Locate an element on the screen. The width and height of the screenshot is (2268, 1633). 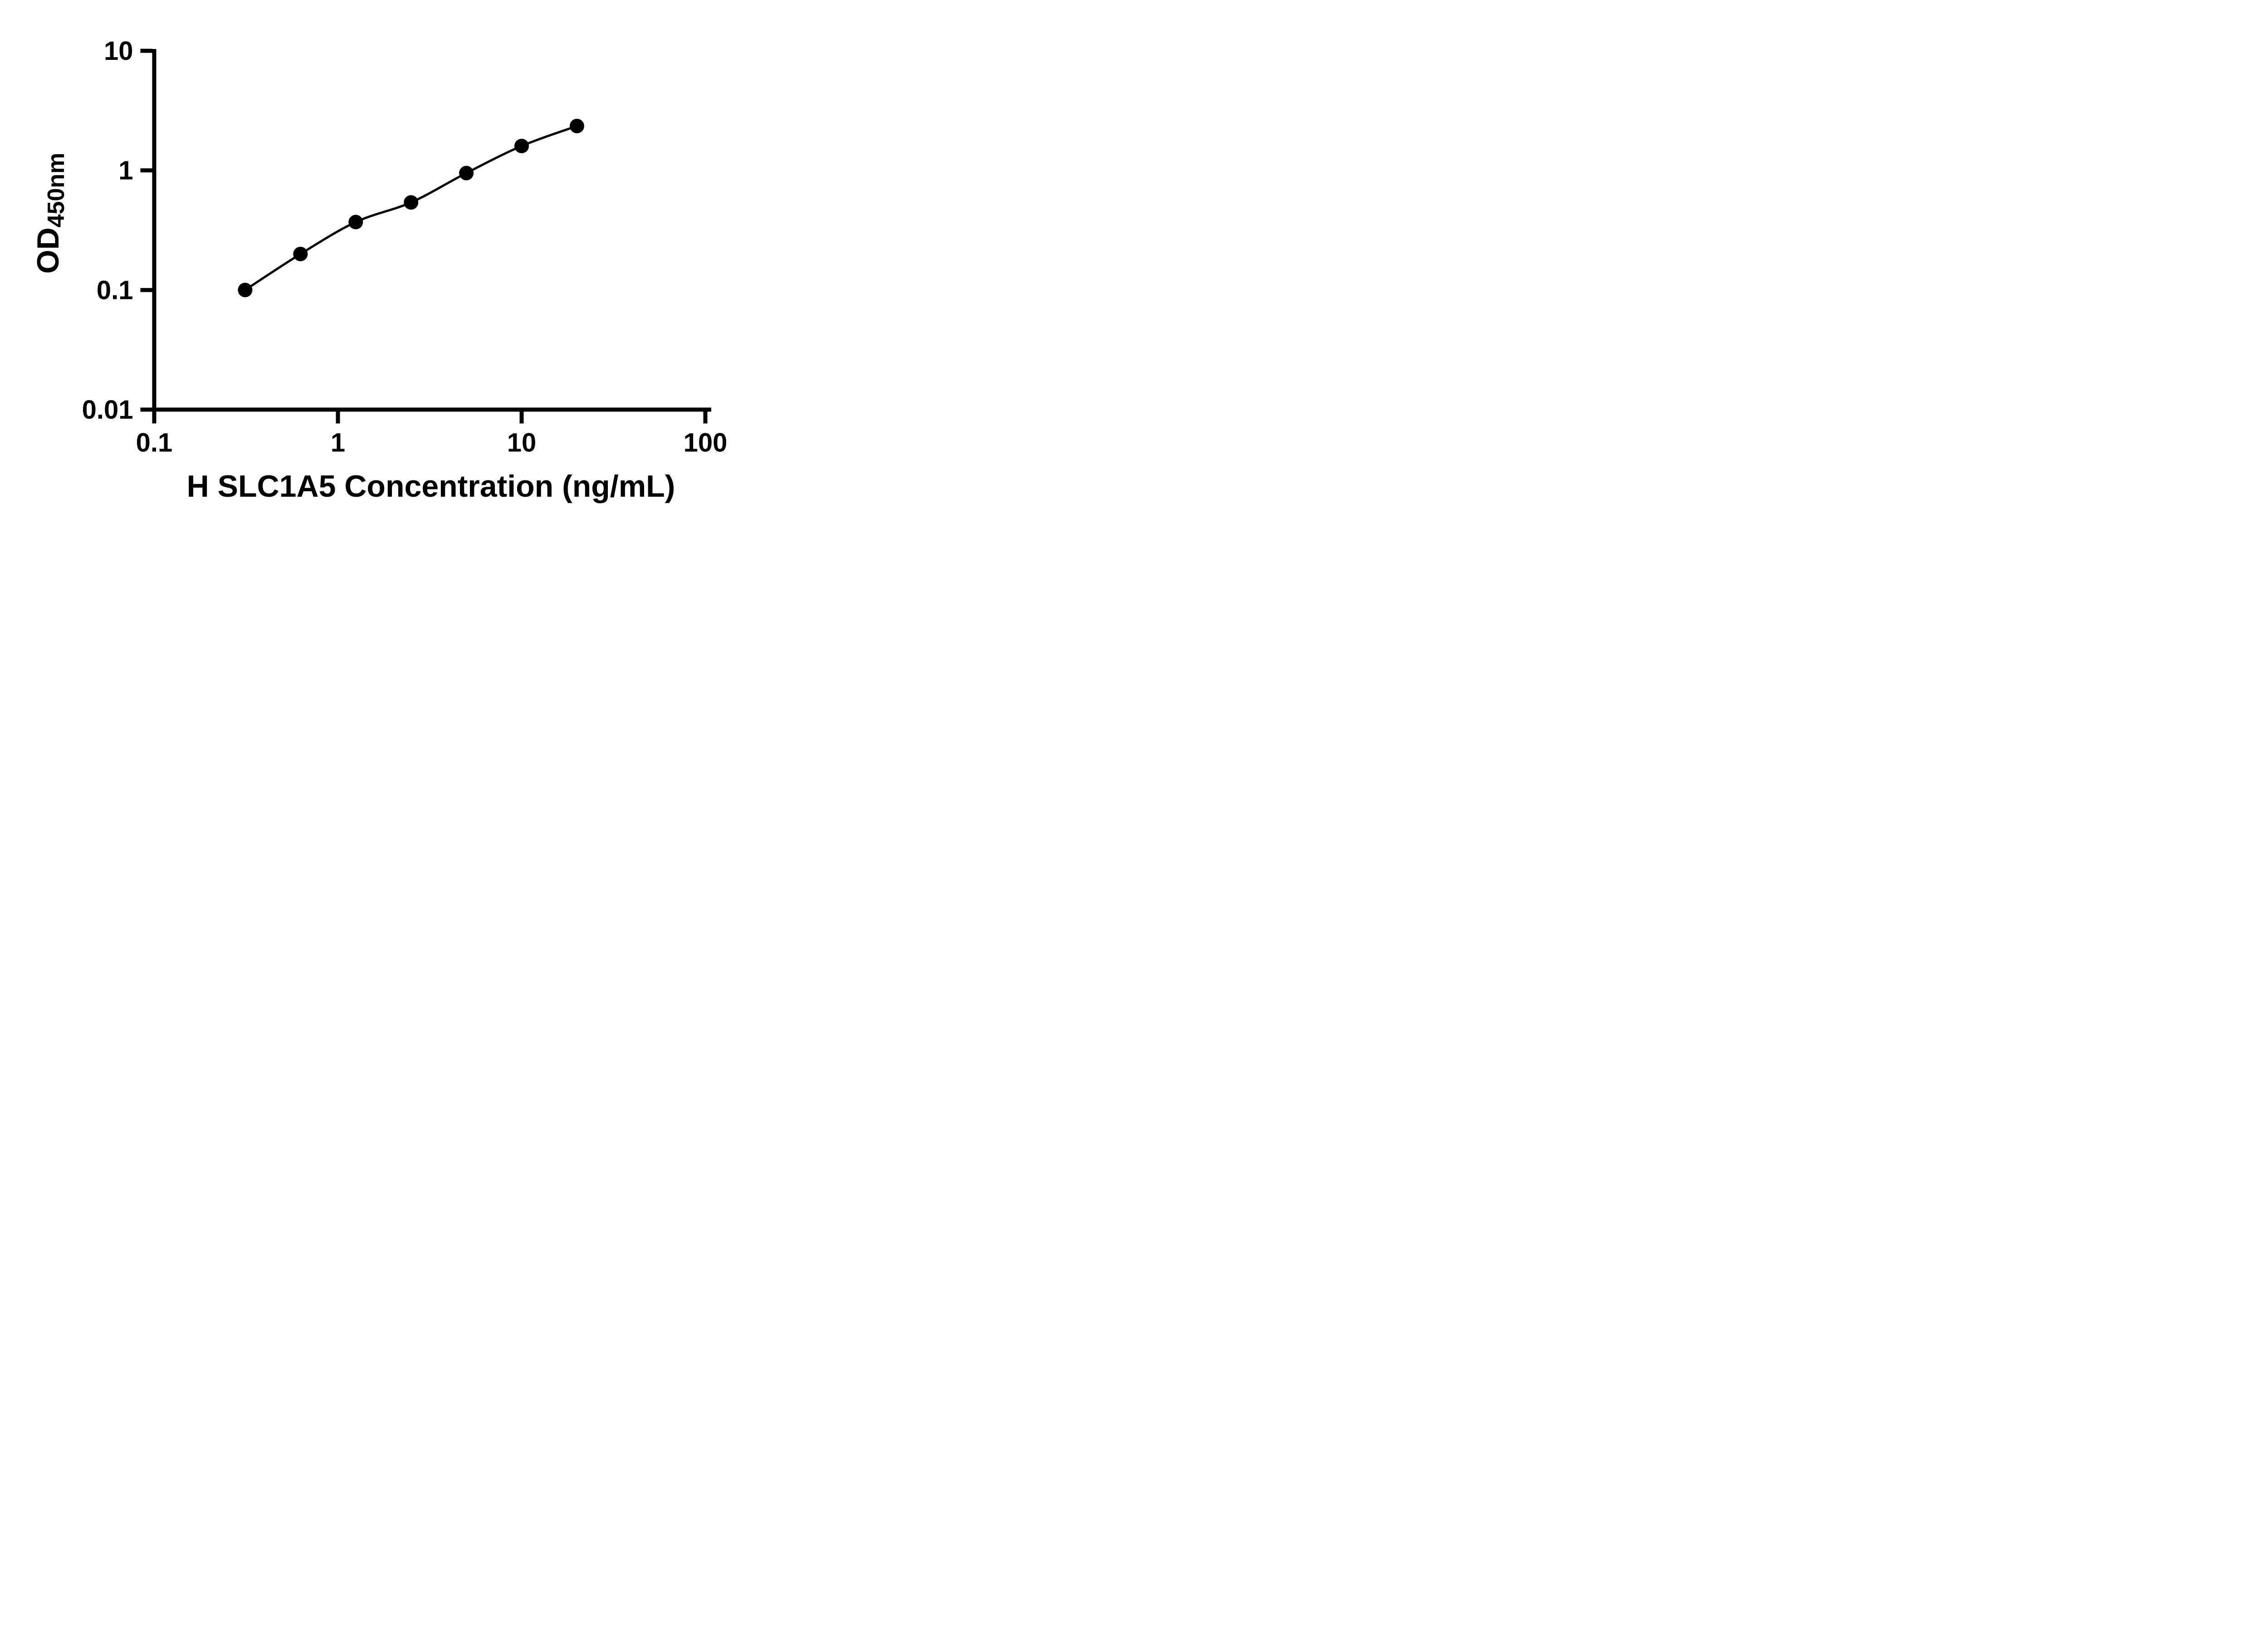
y-axis-title-subscript: 450nm is located at coordinates (56, 190).